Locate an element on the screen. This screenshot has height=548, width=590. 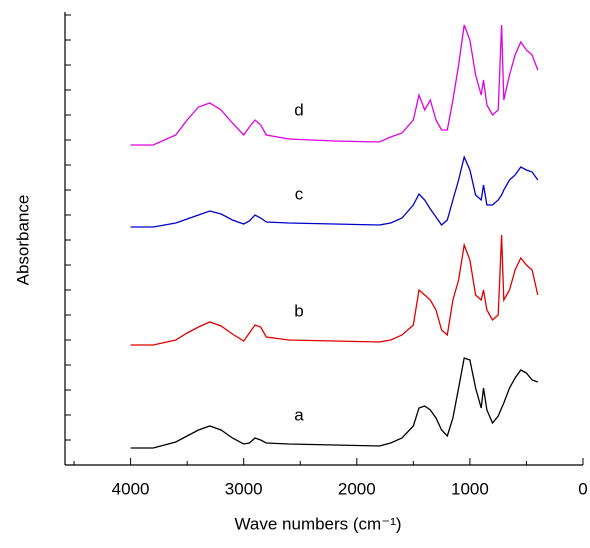
x-tick-label: 2000 is located at coordinates (357, 488).